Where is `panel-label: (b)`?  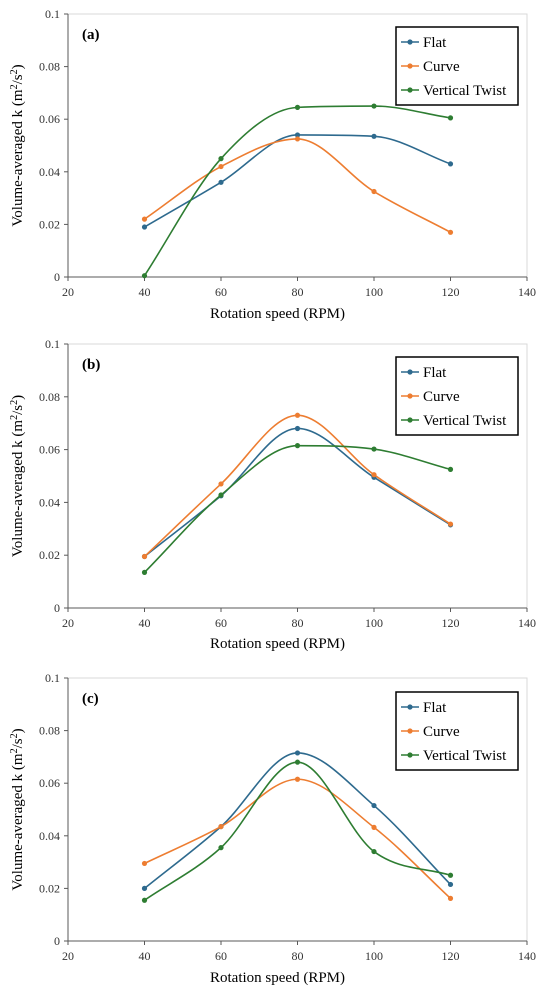 panel-label: (b) is located at coordinates (91, 365).